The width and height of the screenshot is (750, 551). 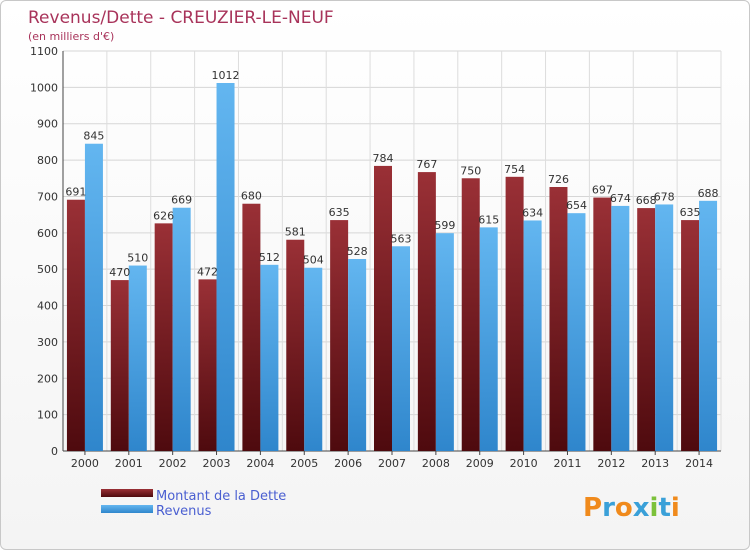 I want to click on data-label-dette: 668, so click(x=646, y=200).